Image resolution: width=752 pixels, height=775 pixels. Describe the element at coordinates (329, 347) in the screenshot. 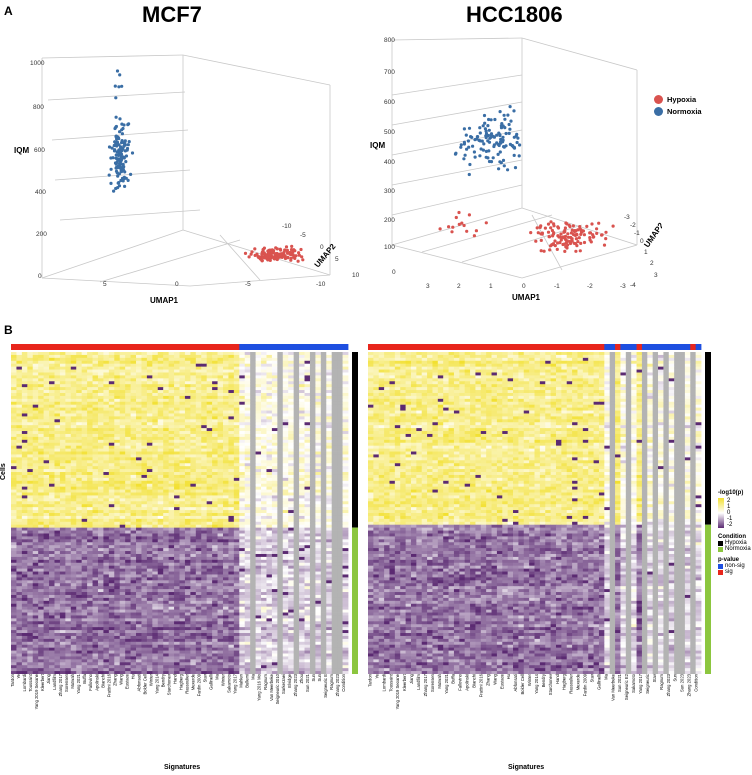

I see `pvalue-annotation-cell` at that location.